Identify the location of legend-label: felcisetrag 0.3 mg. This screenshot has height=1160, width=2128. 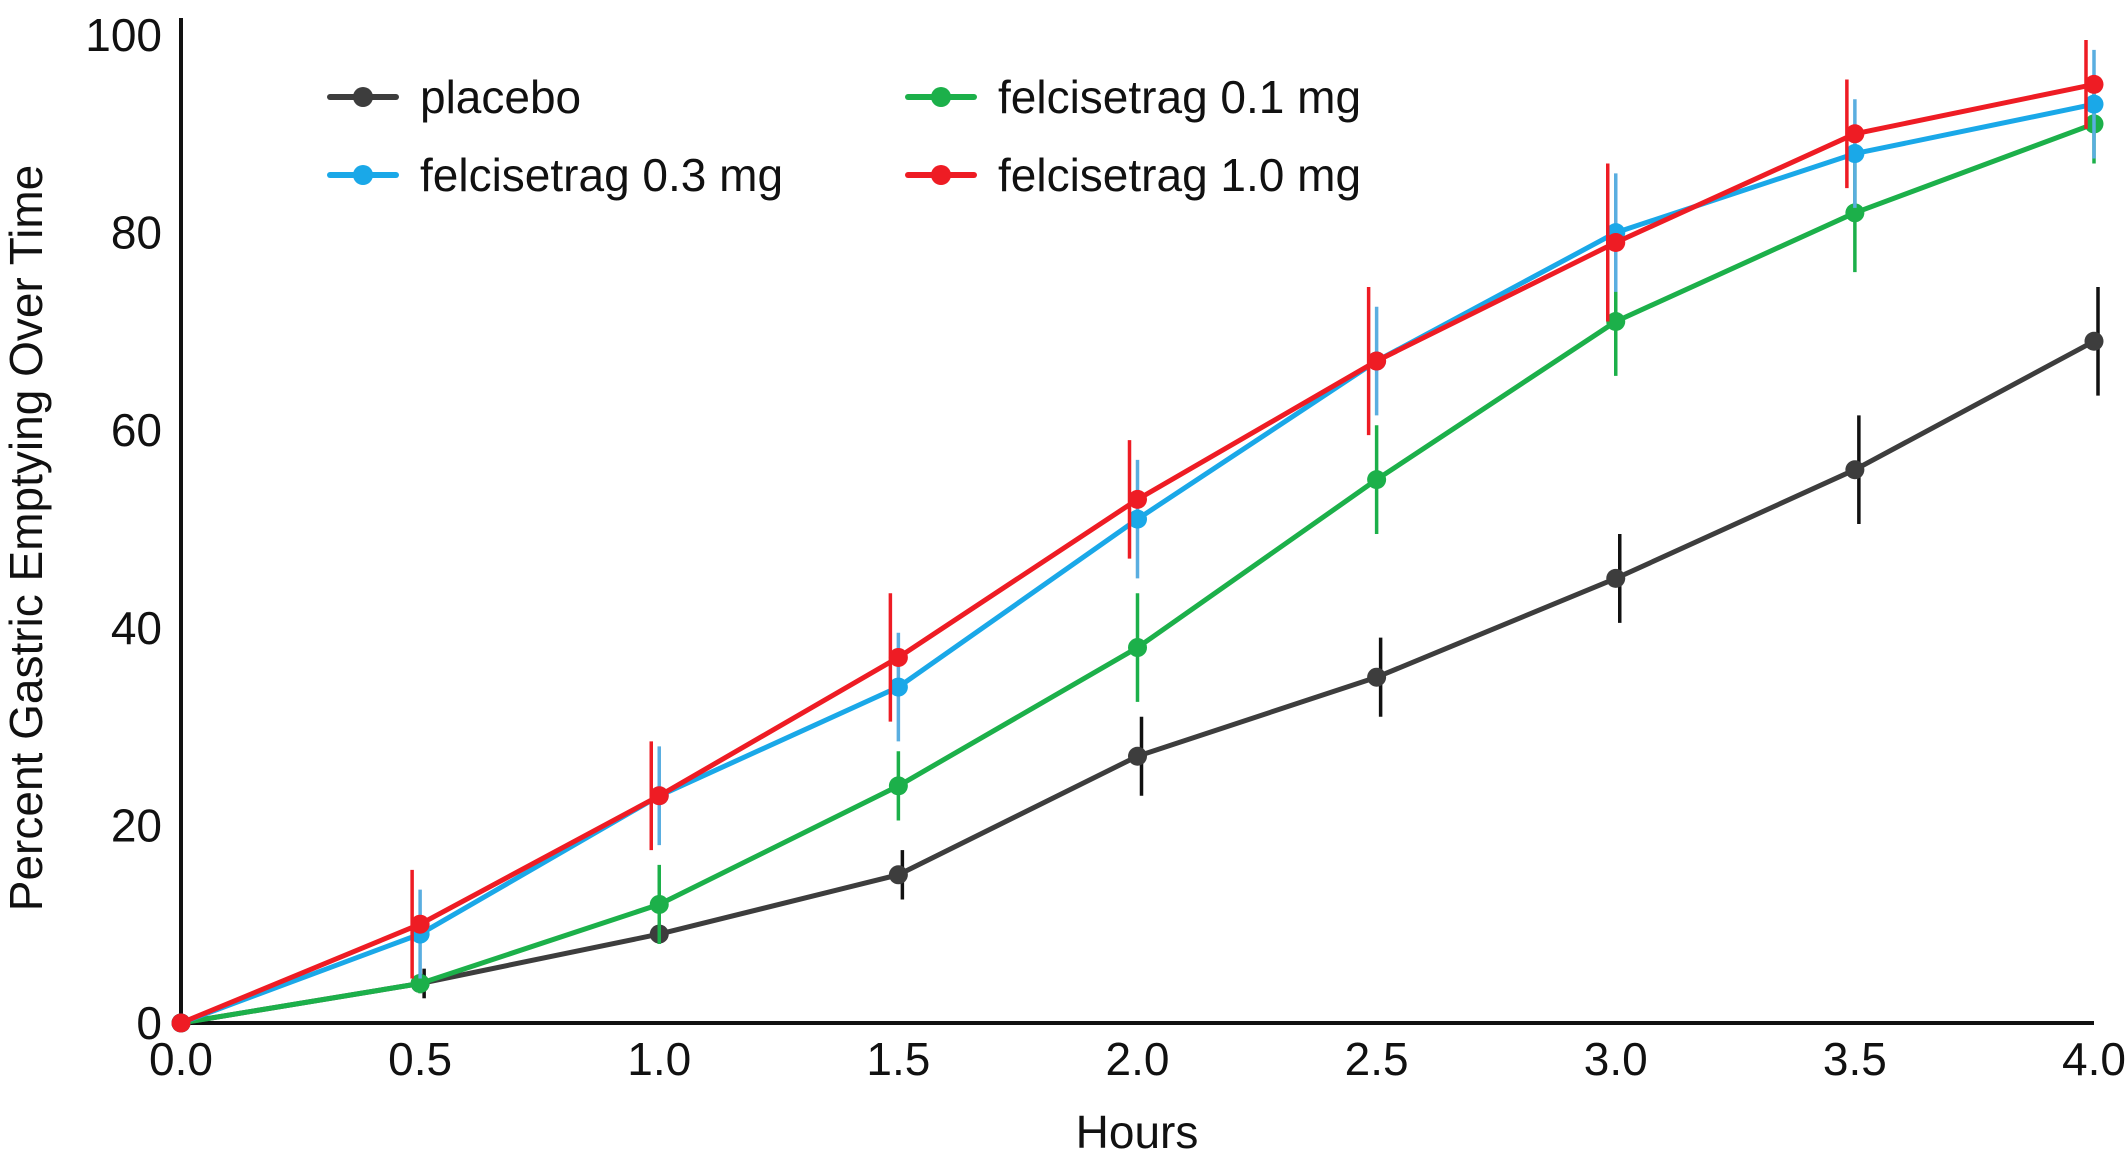
(601, 175).